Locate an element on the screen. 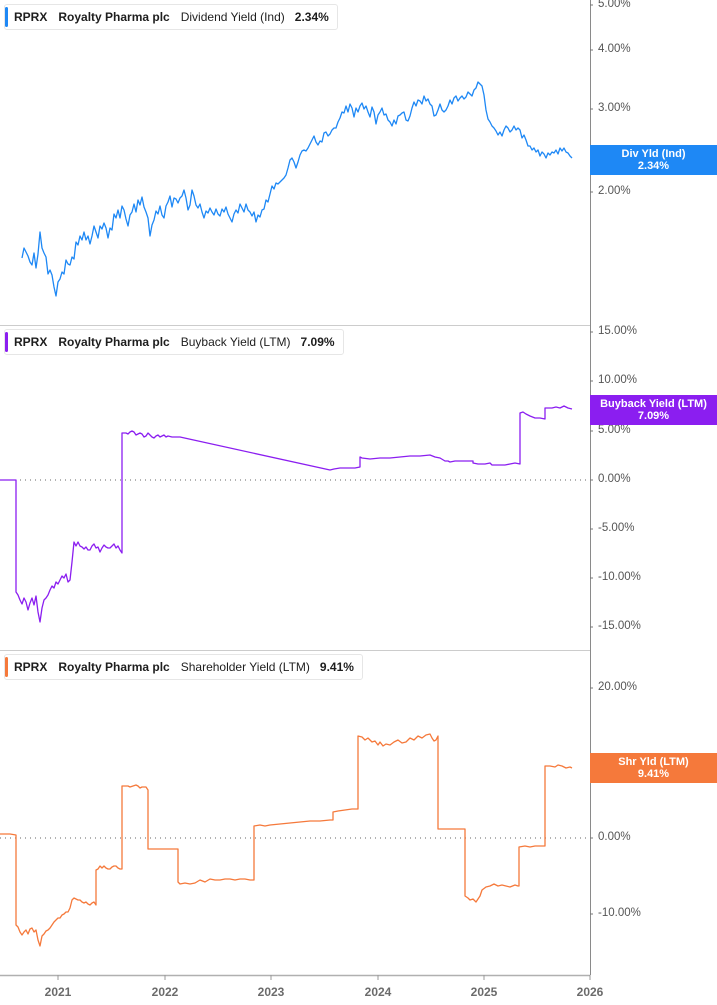 The image size is (717, 1005). legend-value: 7.09% is located at coordinates (317, 342).